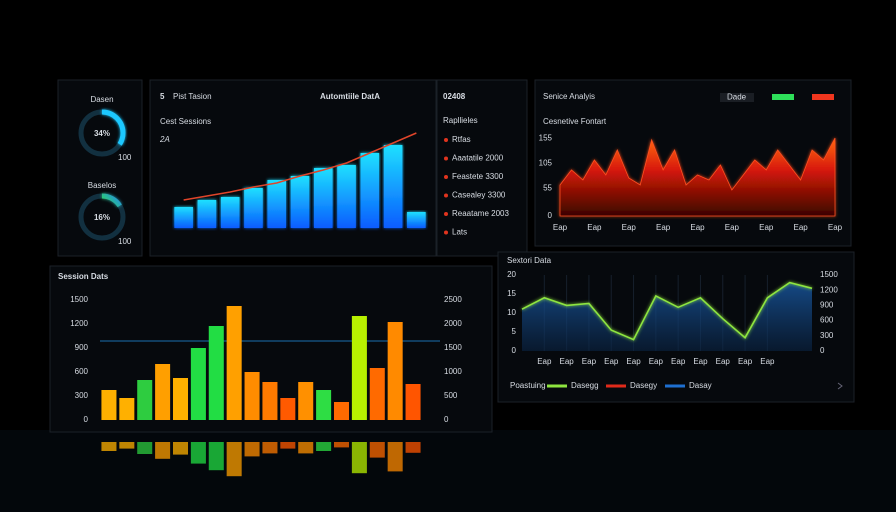 The image size is (896, 512). What do you see at coordinates (569, 96) in the screenshot?
I see `chart-title: Senice Analyis` at bounding box center [569, 96].